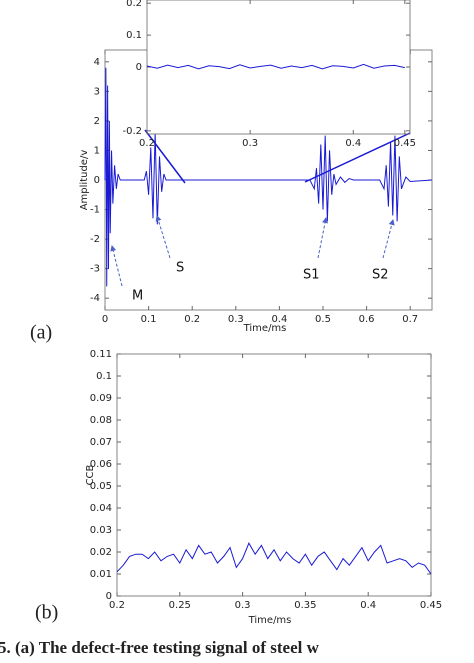 The width and height of the screenshot is (474, 663). What do you see at coordinates (101, 464) in the screenshot?
I see `y-tick-label: 0.06` at bounding box center [101, 464].